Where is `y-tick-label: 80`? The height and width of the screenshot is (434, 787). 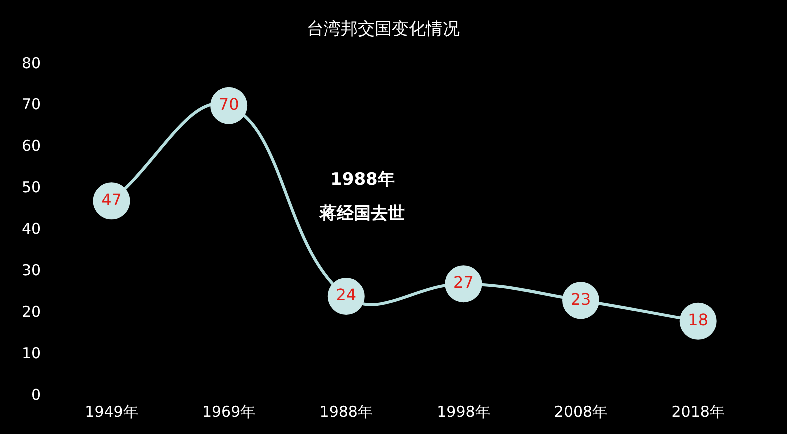 y-tick-label: 80 is located at coordinates (32, 63).